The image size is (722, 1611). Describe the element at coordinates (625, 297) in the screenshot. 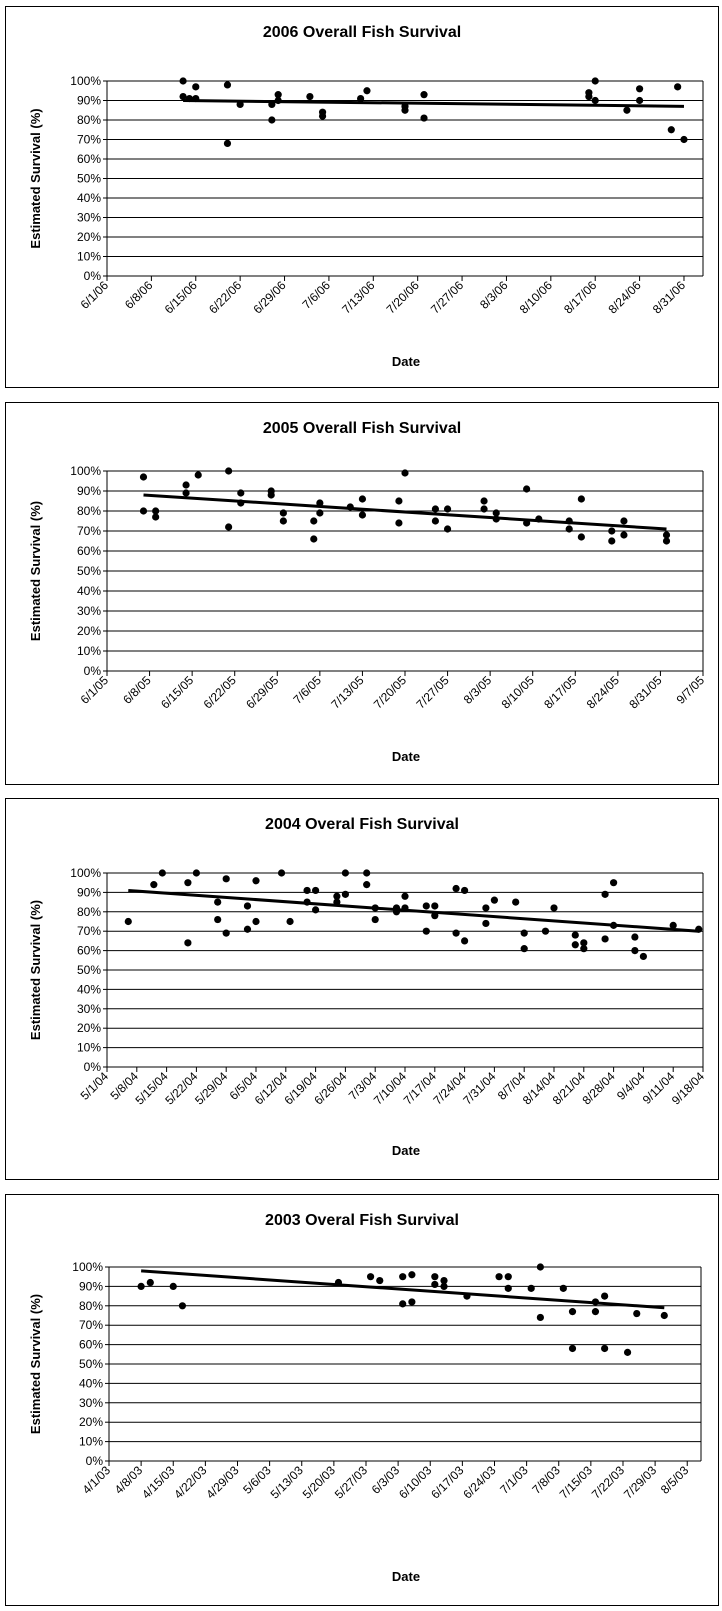

I see `x-tick-label: 8/24/06` at that location.